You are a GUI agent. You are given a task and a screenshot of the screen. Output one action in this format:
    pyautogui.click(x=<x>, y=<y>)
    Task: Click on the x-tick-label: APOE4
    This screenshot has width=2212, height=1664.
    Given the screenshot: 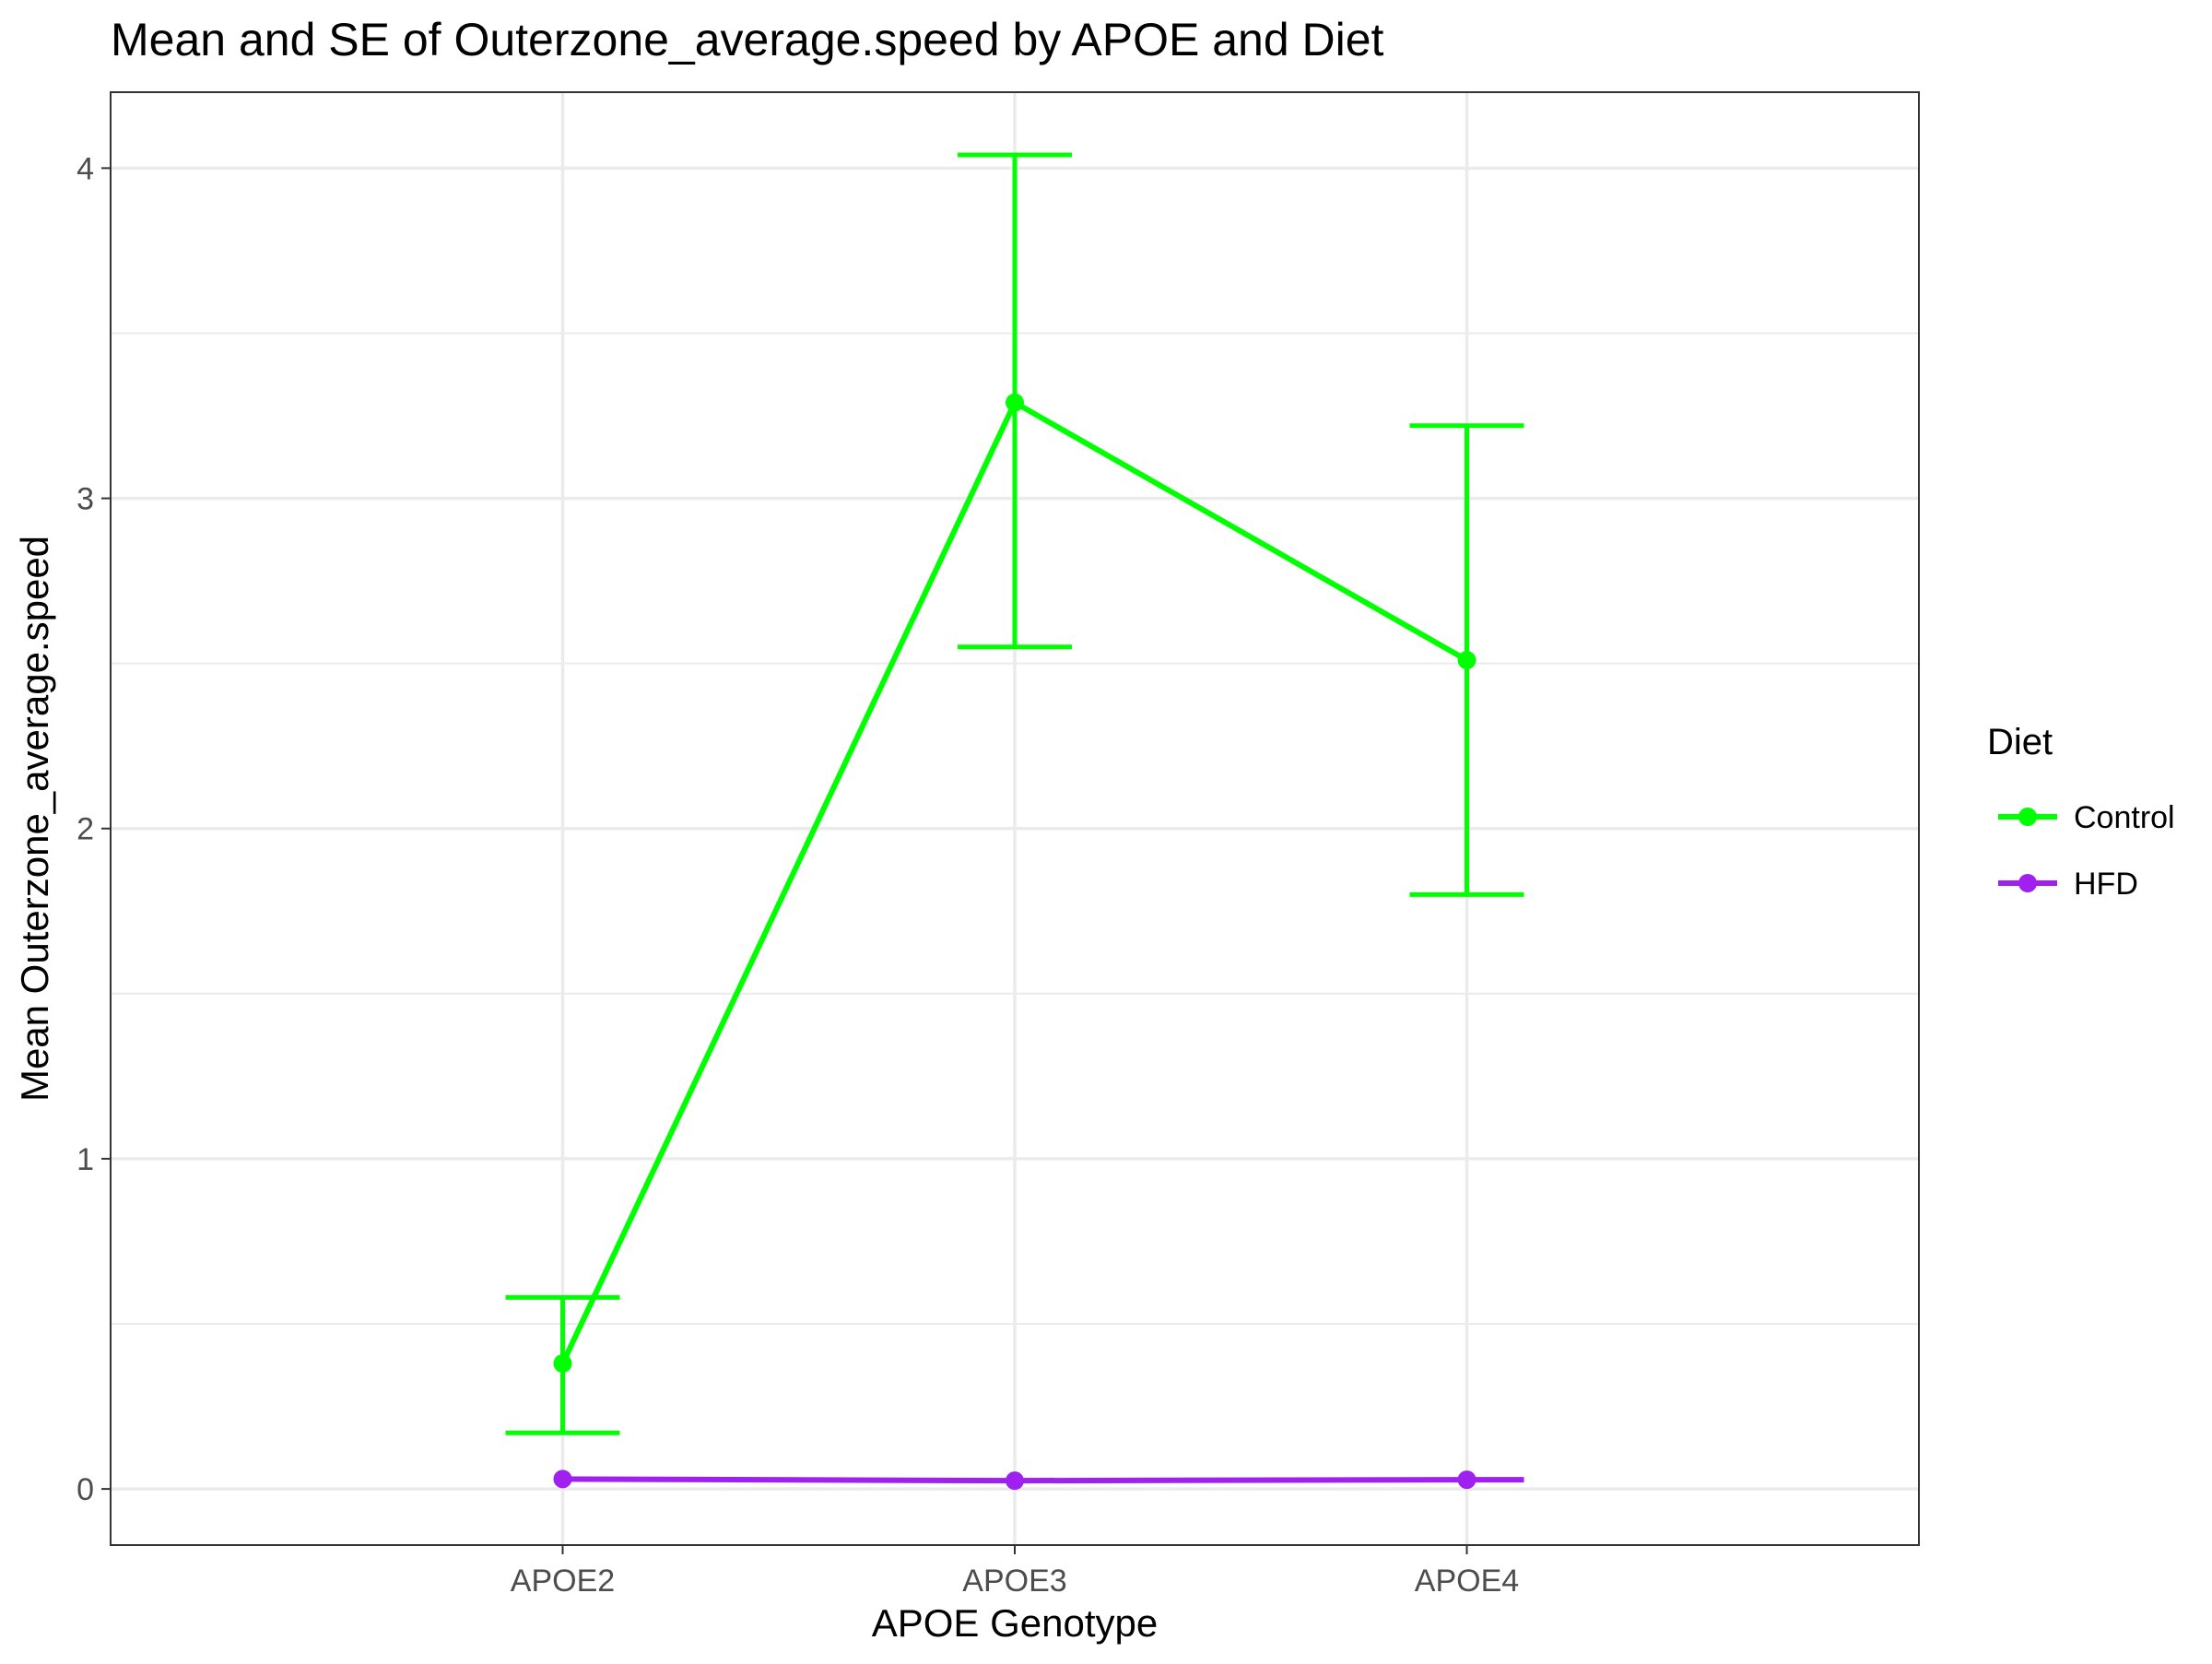 What is the action you would take?
    pyautogui.click(x=1467, y=1581)
    